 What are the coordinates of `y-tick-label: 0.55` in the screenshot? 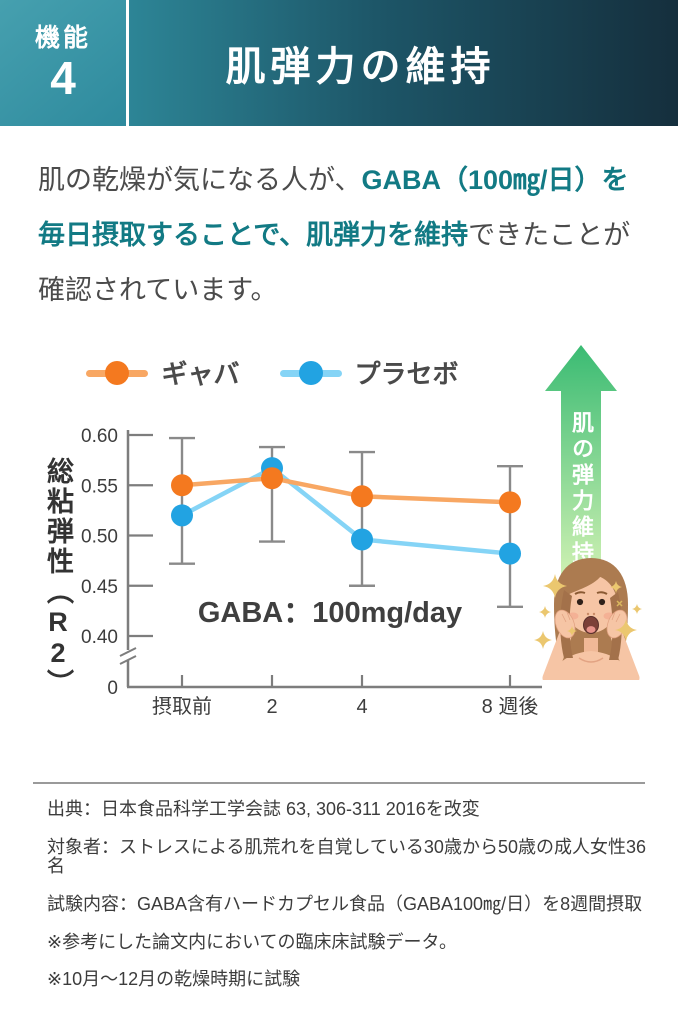 It's located at (99, 486).